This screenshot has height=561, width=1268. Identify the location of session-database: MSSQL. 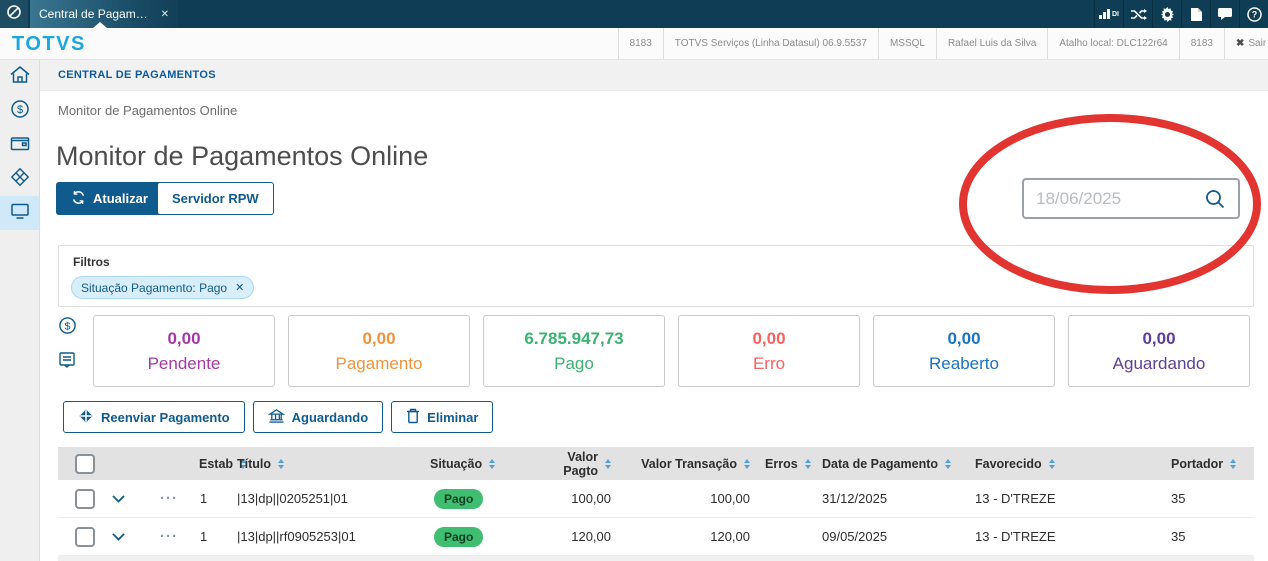
(906, 43).